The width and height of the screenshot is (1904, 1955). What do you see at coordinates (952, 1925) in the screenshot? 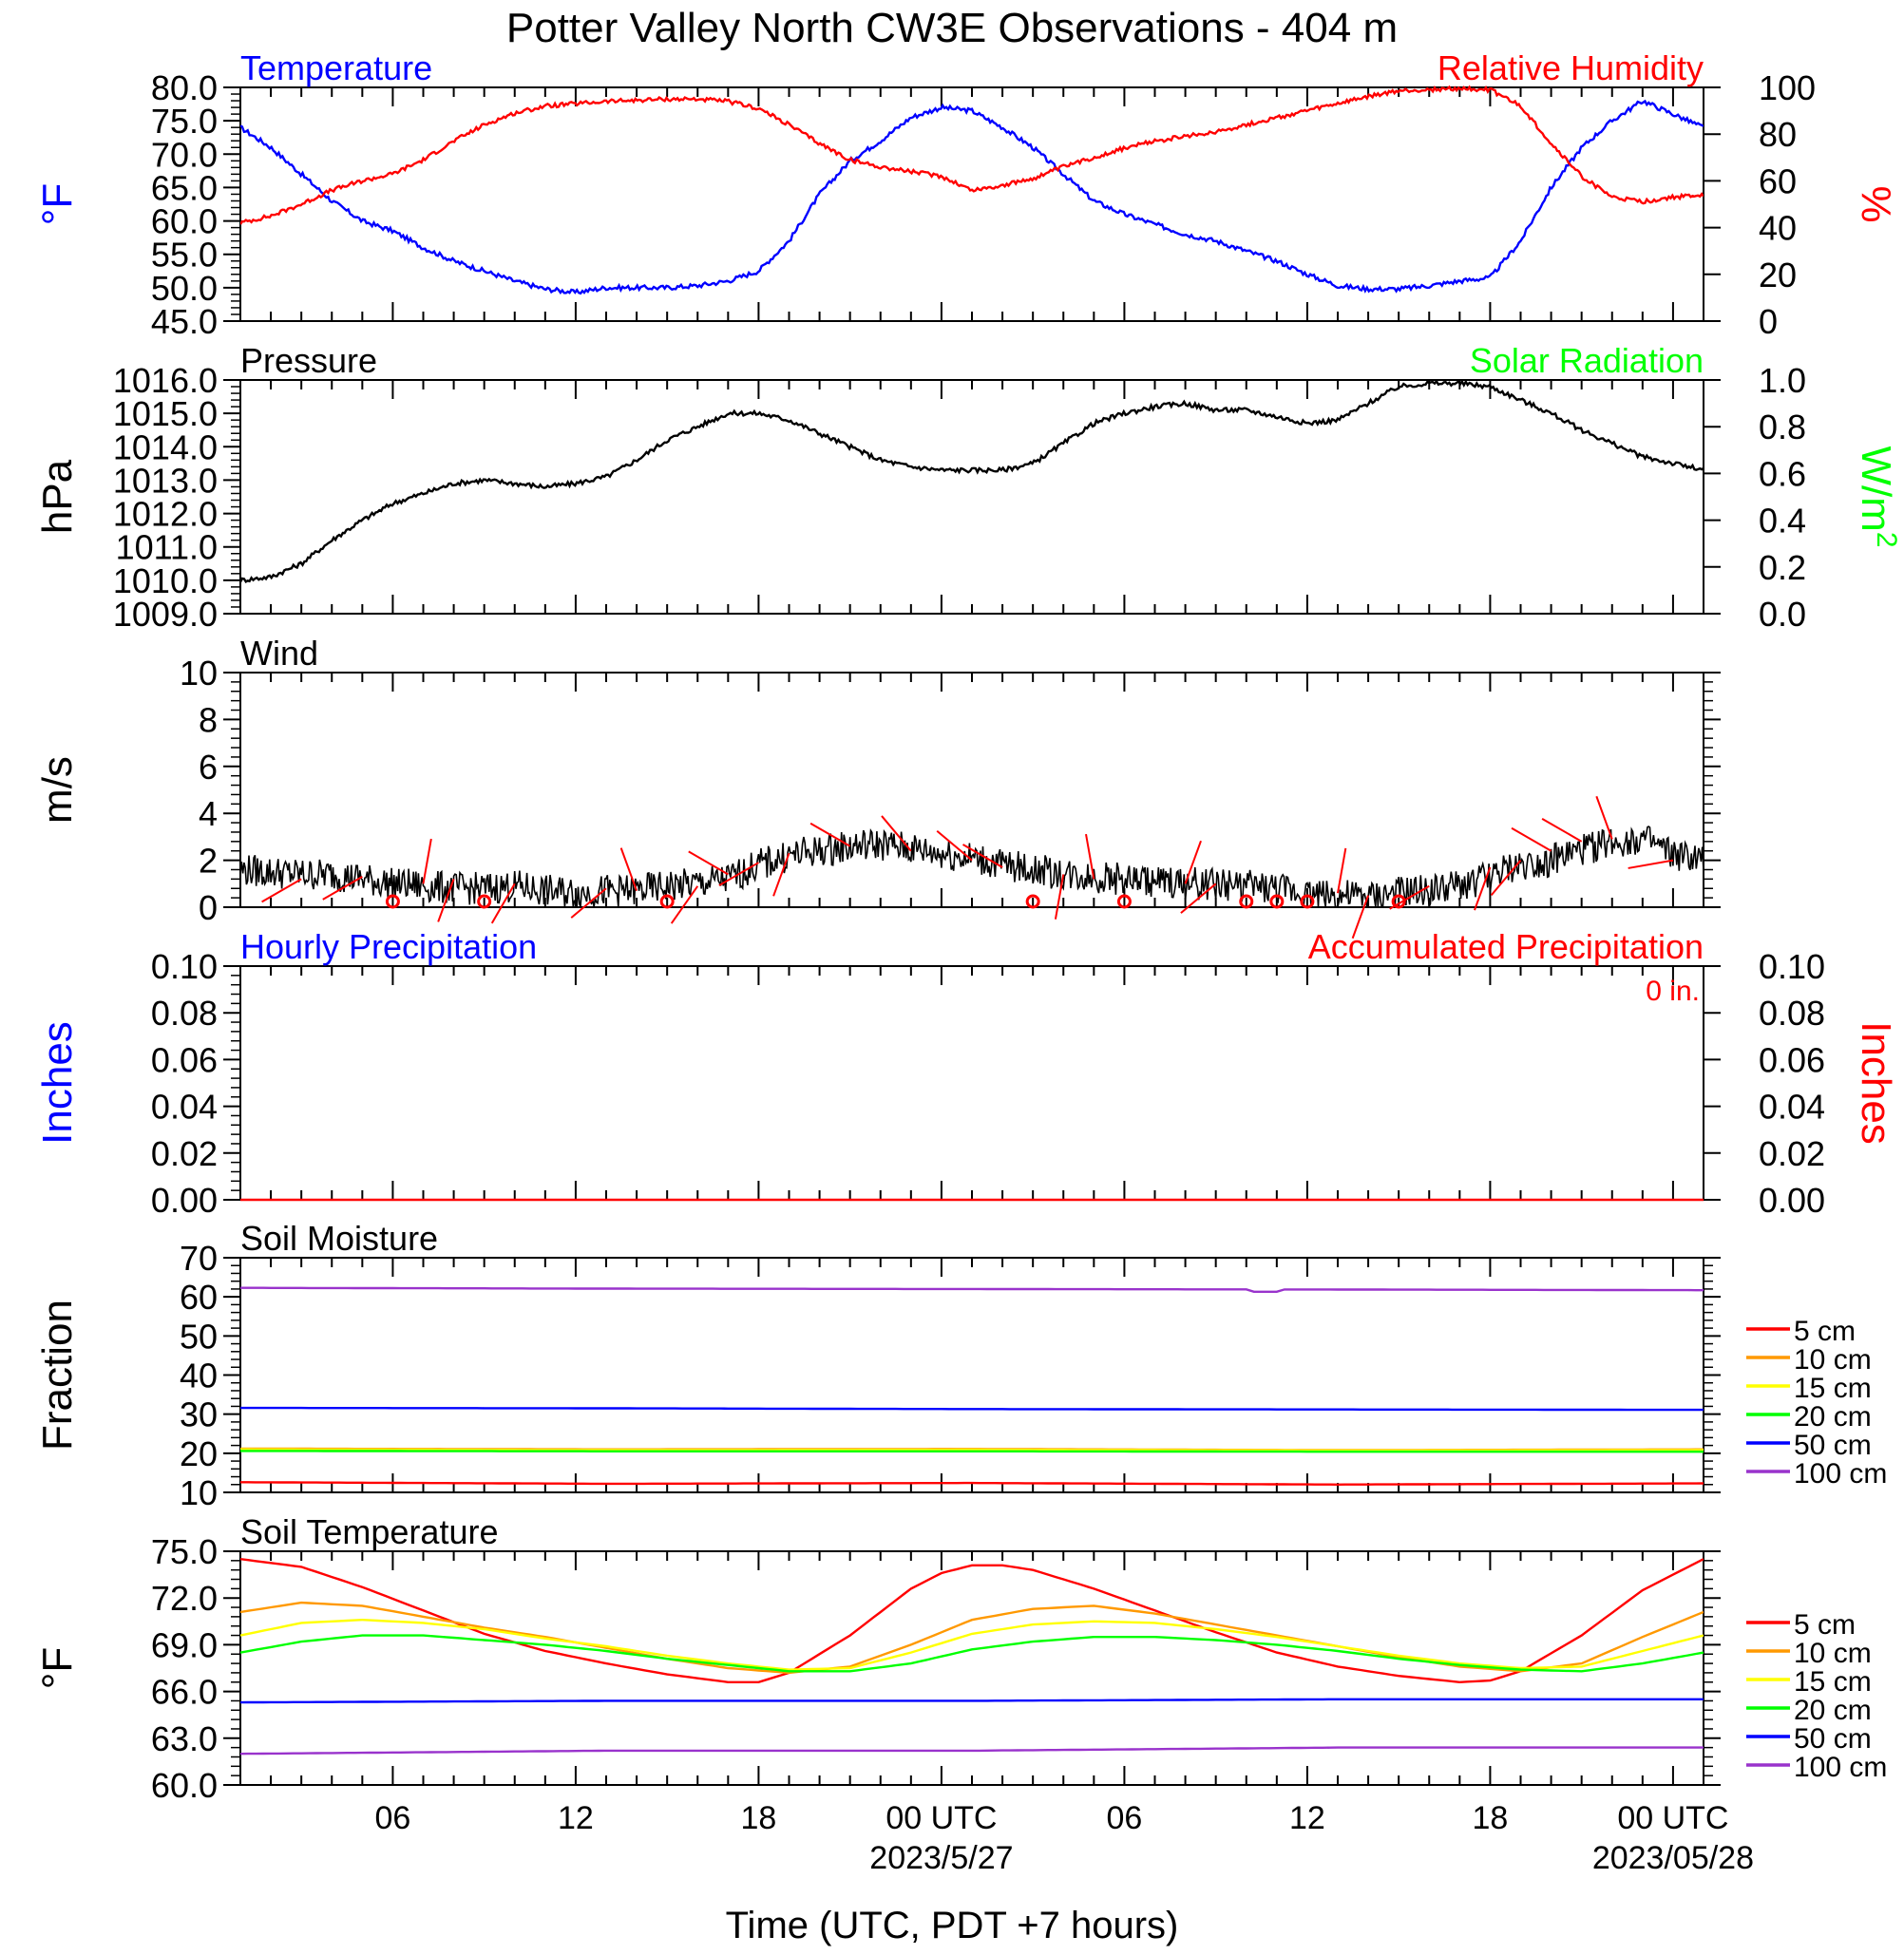
I see `x-axis-label: Time (UTC, PDT +7 hours)` at bounding box center [952, 1925].